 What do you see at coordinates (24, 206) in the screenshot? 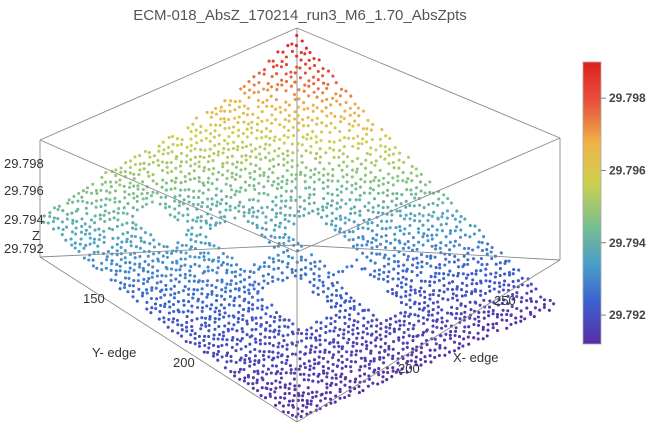
I see `z-axis: 29.798 29.796 29.794 29.792 Z` at bounding box center [24, 206].